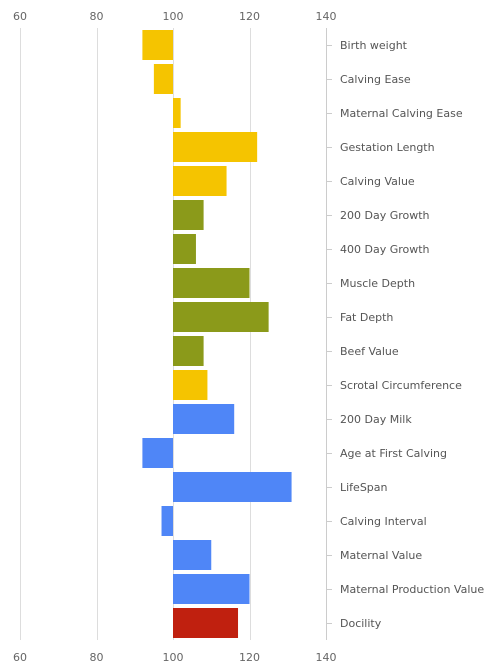 This screenshot has height=672, width=500. I want to click on category-label: 200 Day Milk, so click(376, 419).